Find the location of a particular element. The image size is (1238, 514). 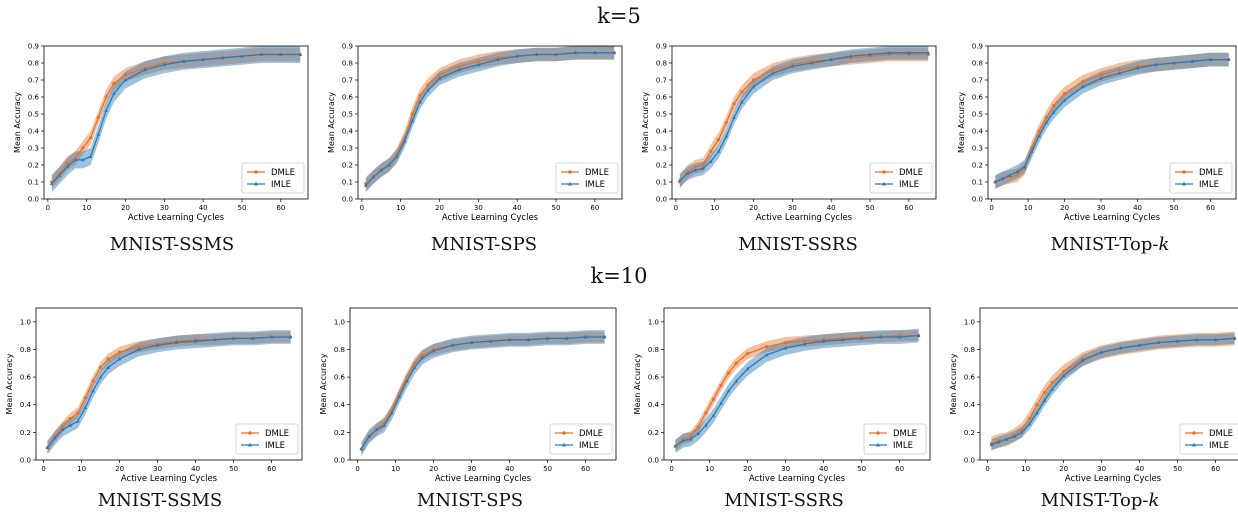

y-tick-label: 0.3 is located at coordinates (977, 149).